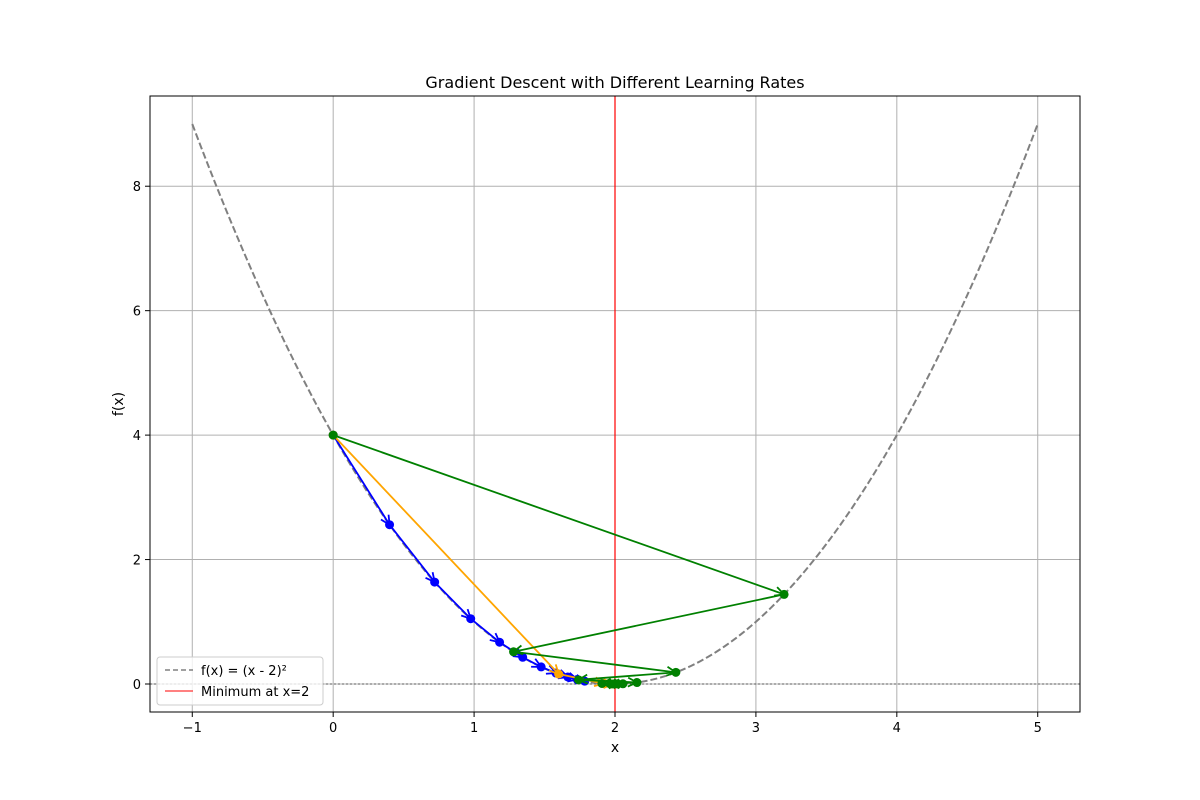 This screenshot has height=800, width=1200. I want to click on y-tick-label: 4, so click(137, 436).